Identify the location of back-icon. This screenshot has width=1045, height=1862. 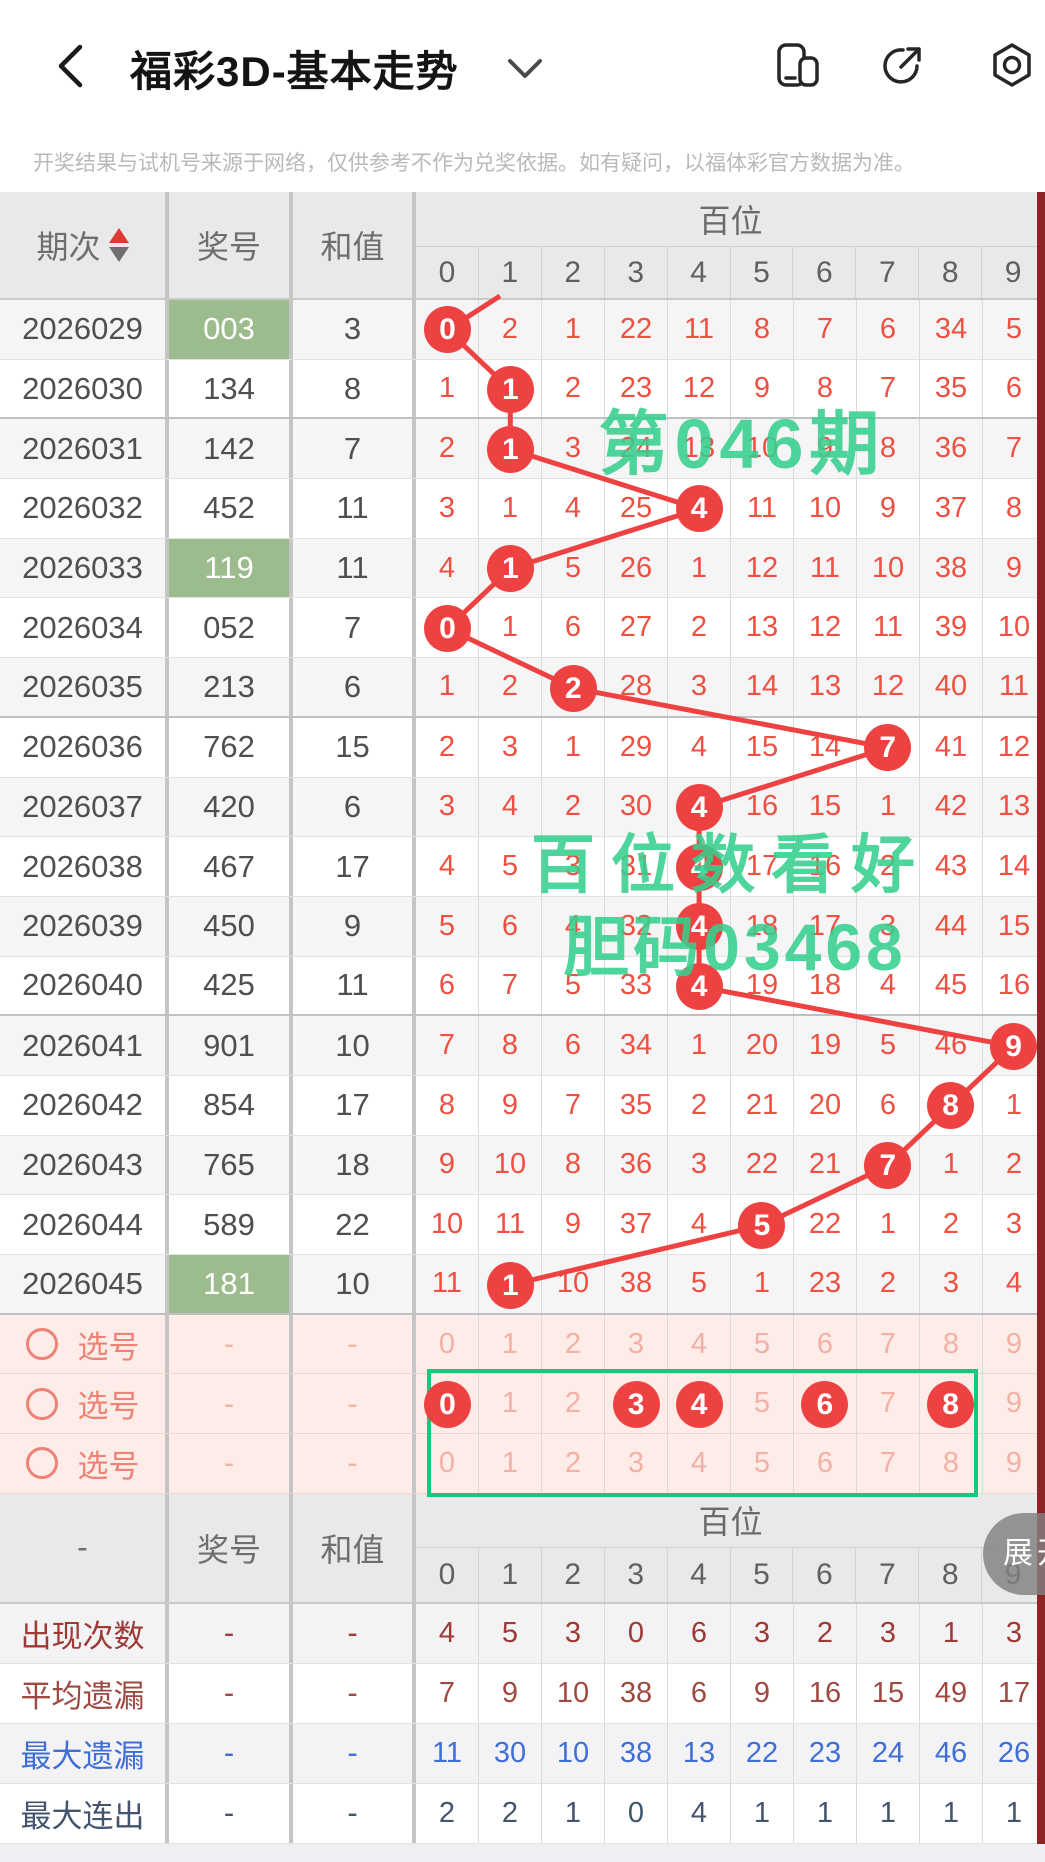
(69, 66).